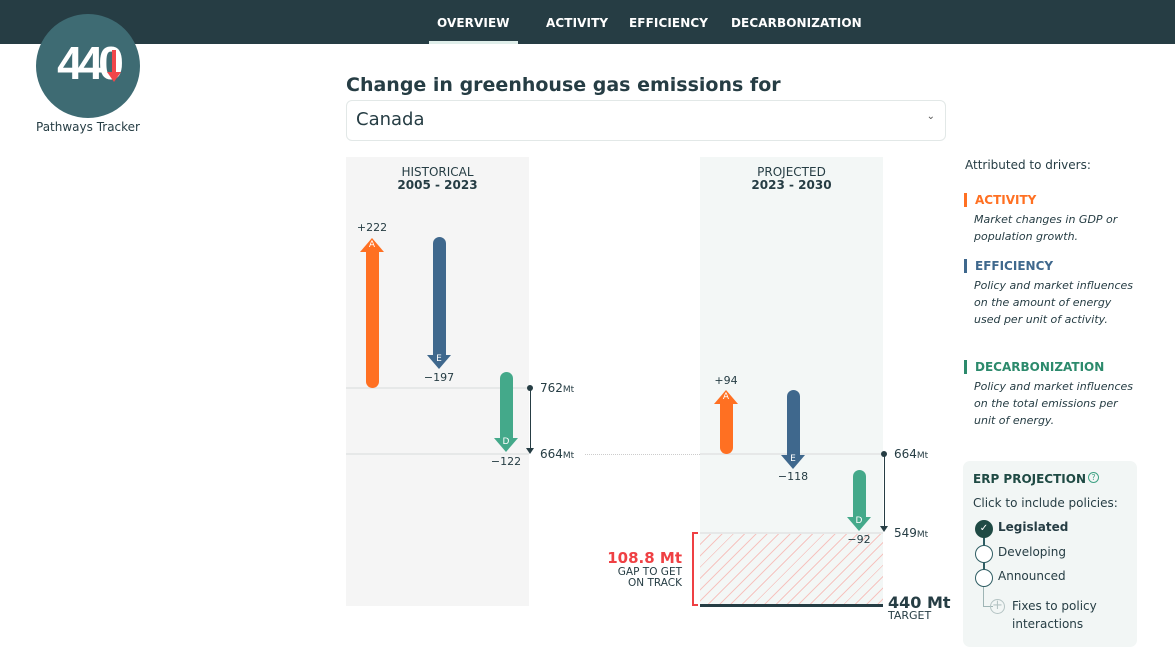  Describe the element at coordinates (372, 318) in the screenshot. I see `historical-activity-arrow` at that location.